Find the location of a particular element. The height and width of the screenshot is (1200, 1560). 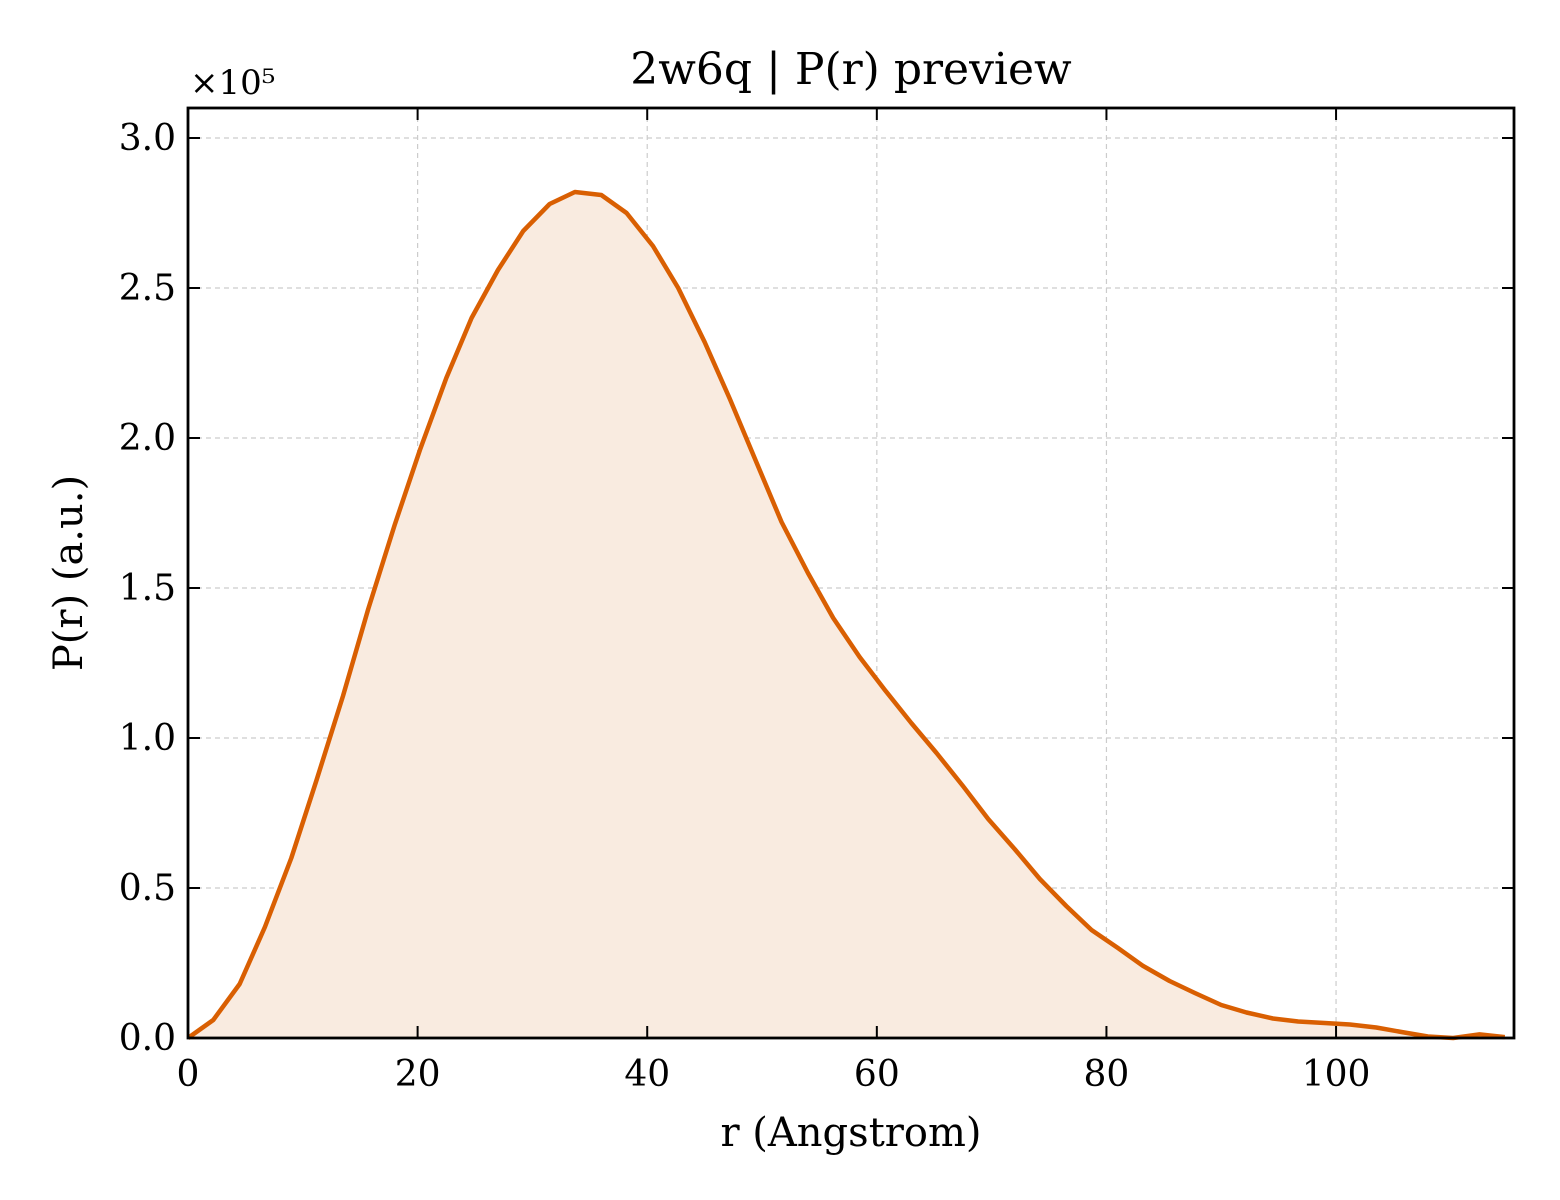

x-tick-label: 80 is located at coordinates (1107, 1074).